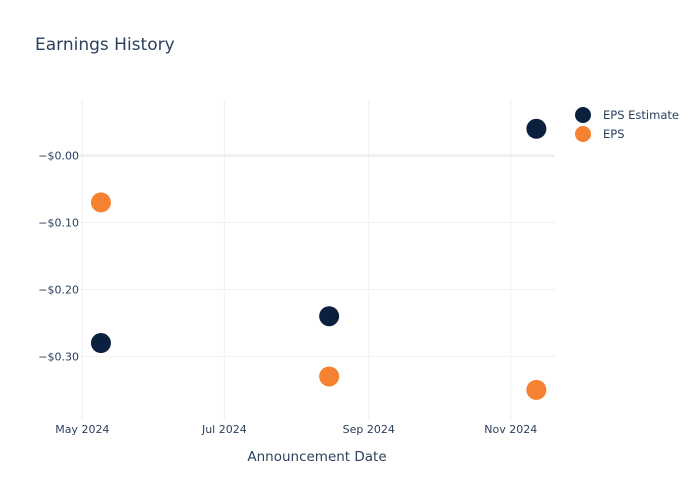  Describe the element at coordinates (614, 134) in the screenshot. I see `eps-legend-label: EPS` at that location.